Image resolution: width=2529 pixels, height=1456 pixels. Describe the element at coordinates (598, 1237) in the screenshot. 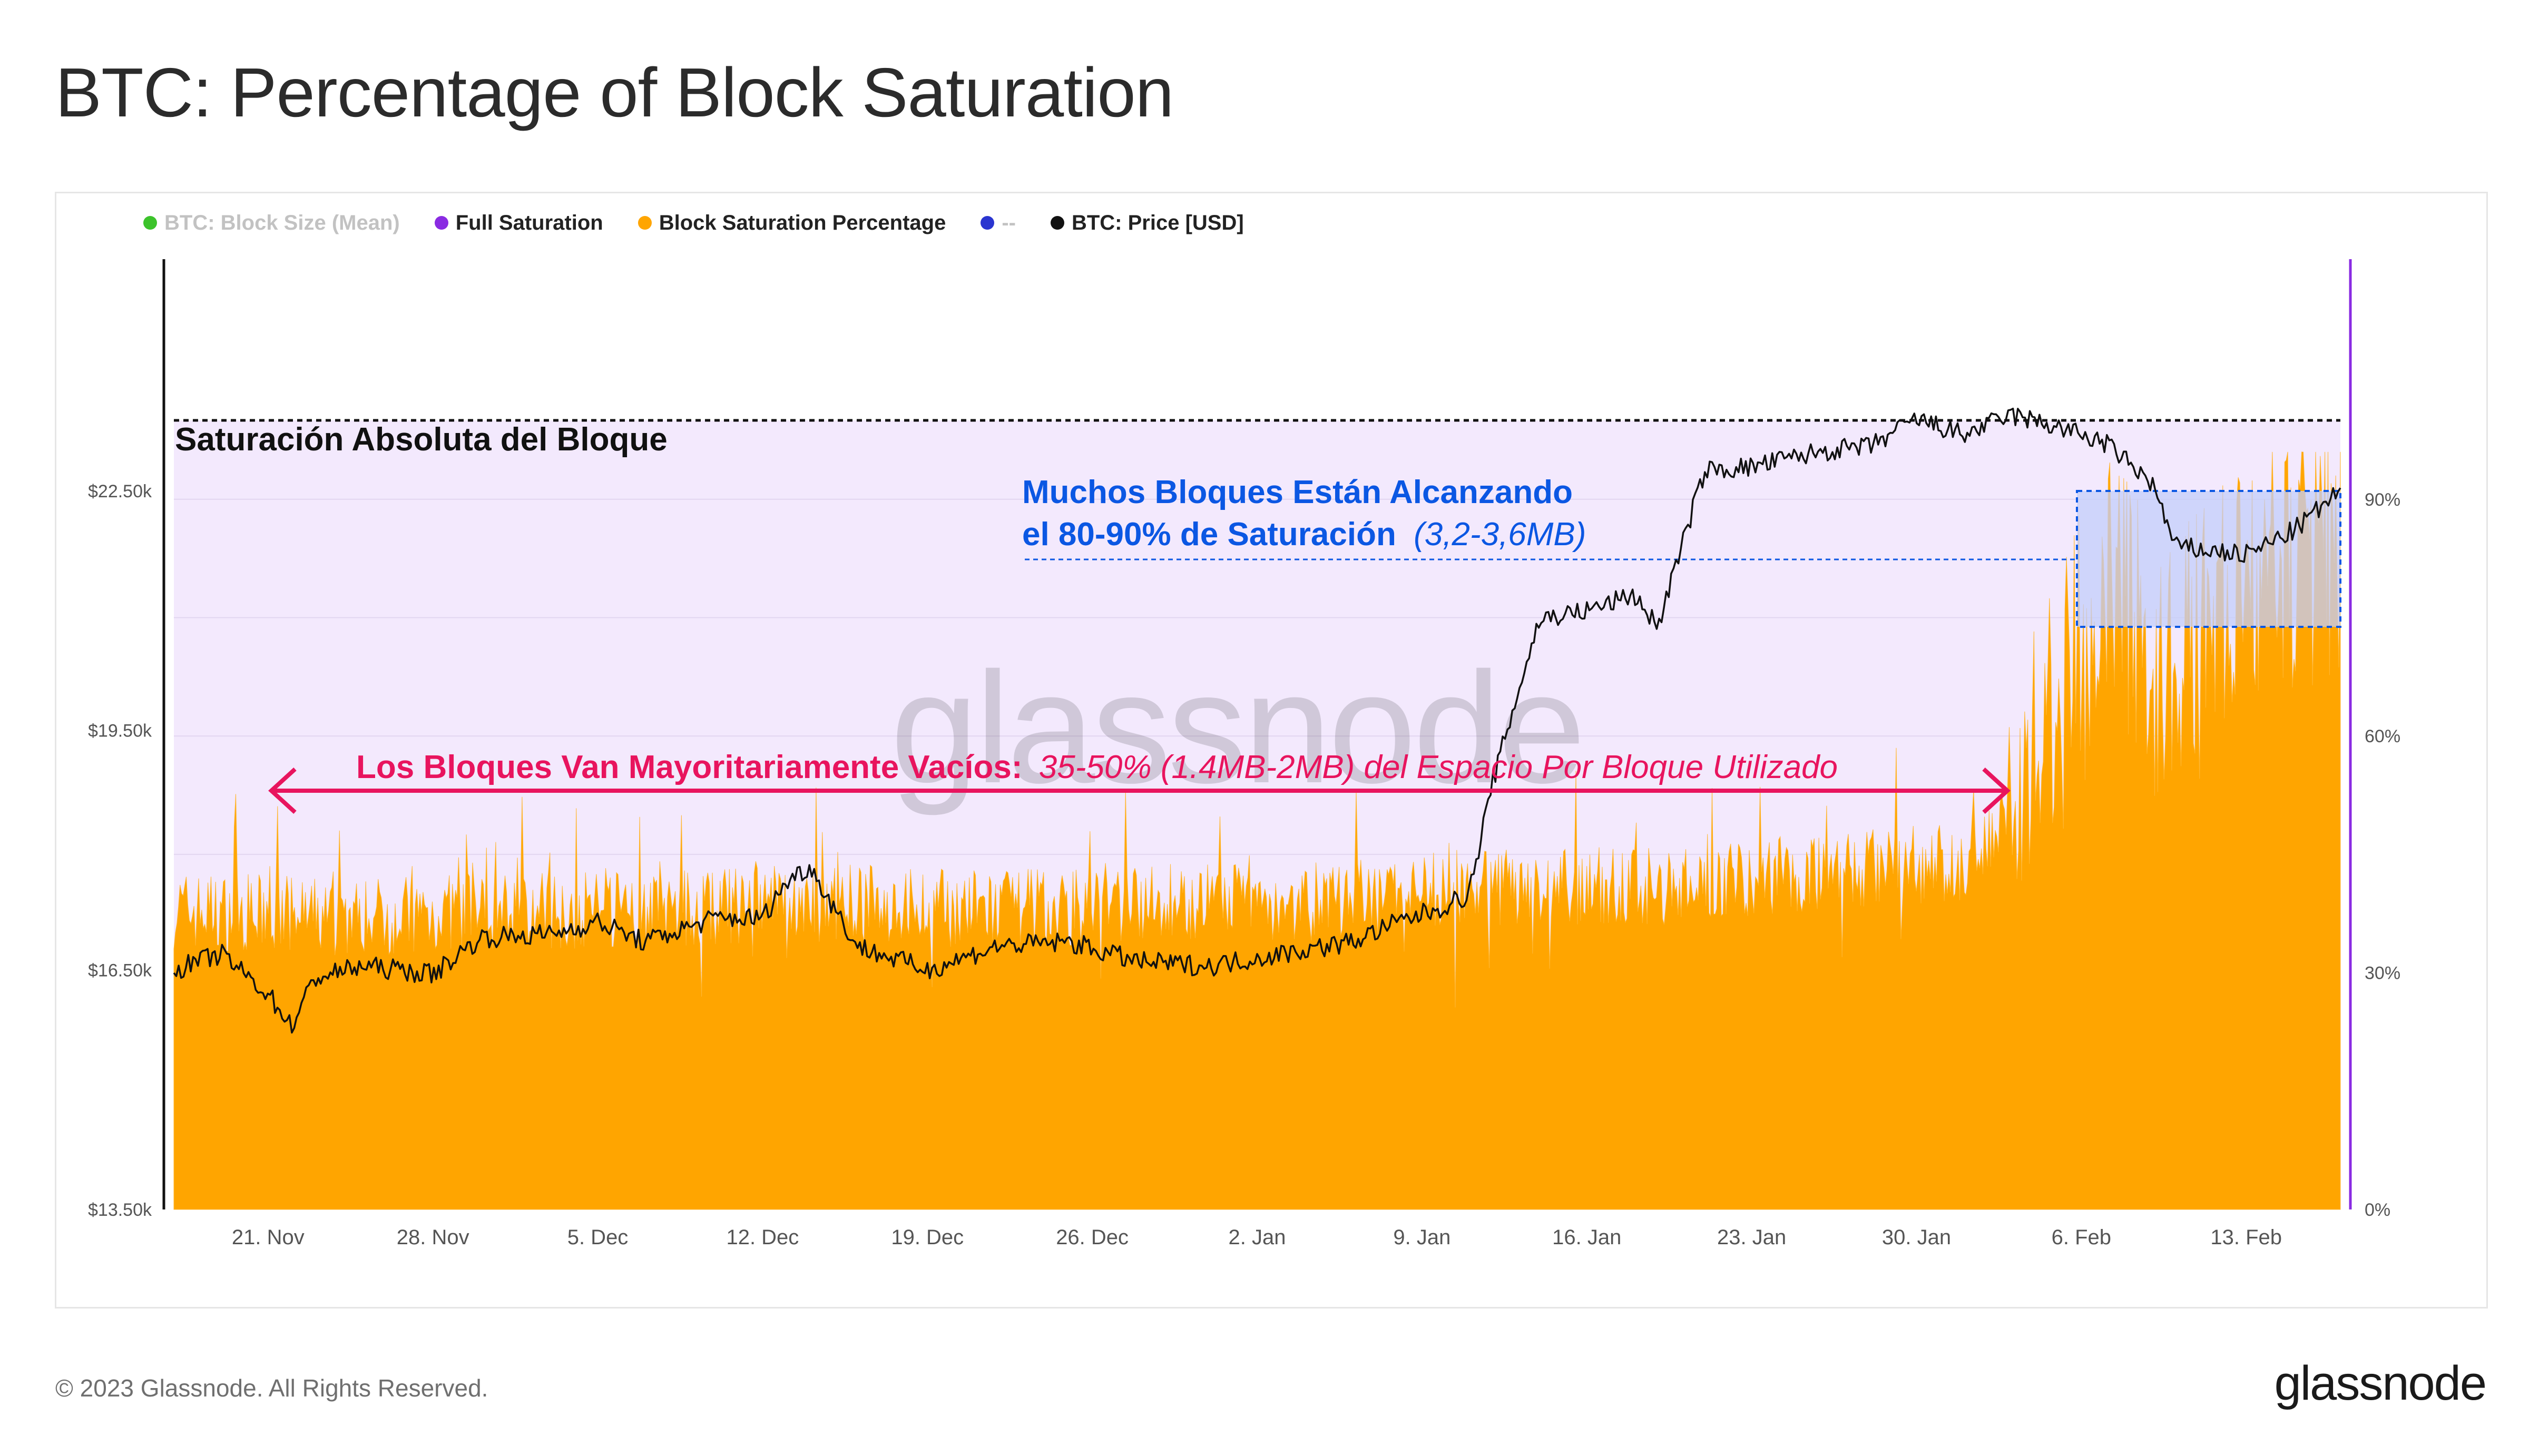

I see `x-tick-label: 5. Dec` at that location.